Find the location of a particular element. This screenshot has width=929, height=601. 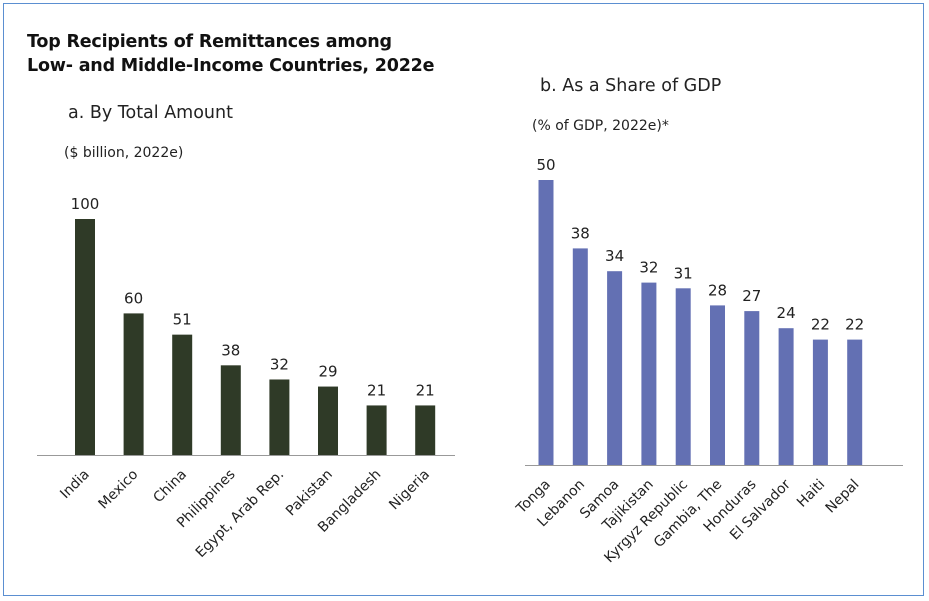

figure-title-line-1: Top Recipients of Remittances among is located at coordinates (209, 42).